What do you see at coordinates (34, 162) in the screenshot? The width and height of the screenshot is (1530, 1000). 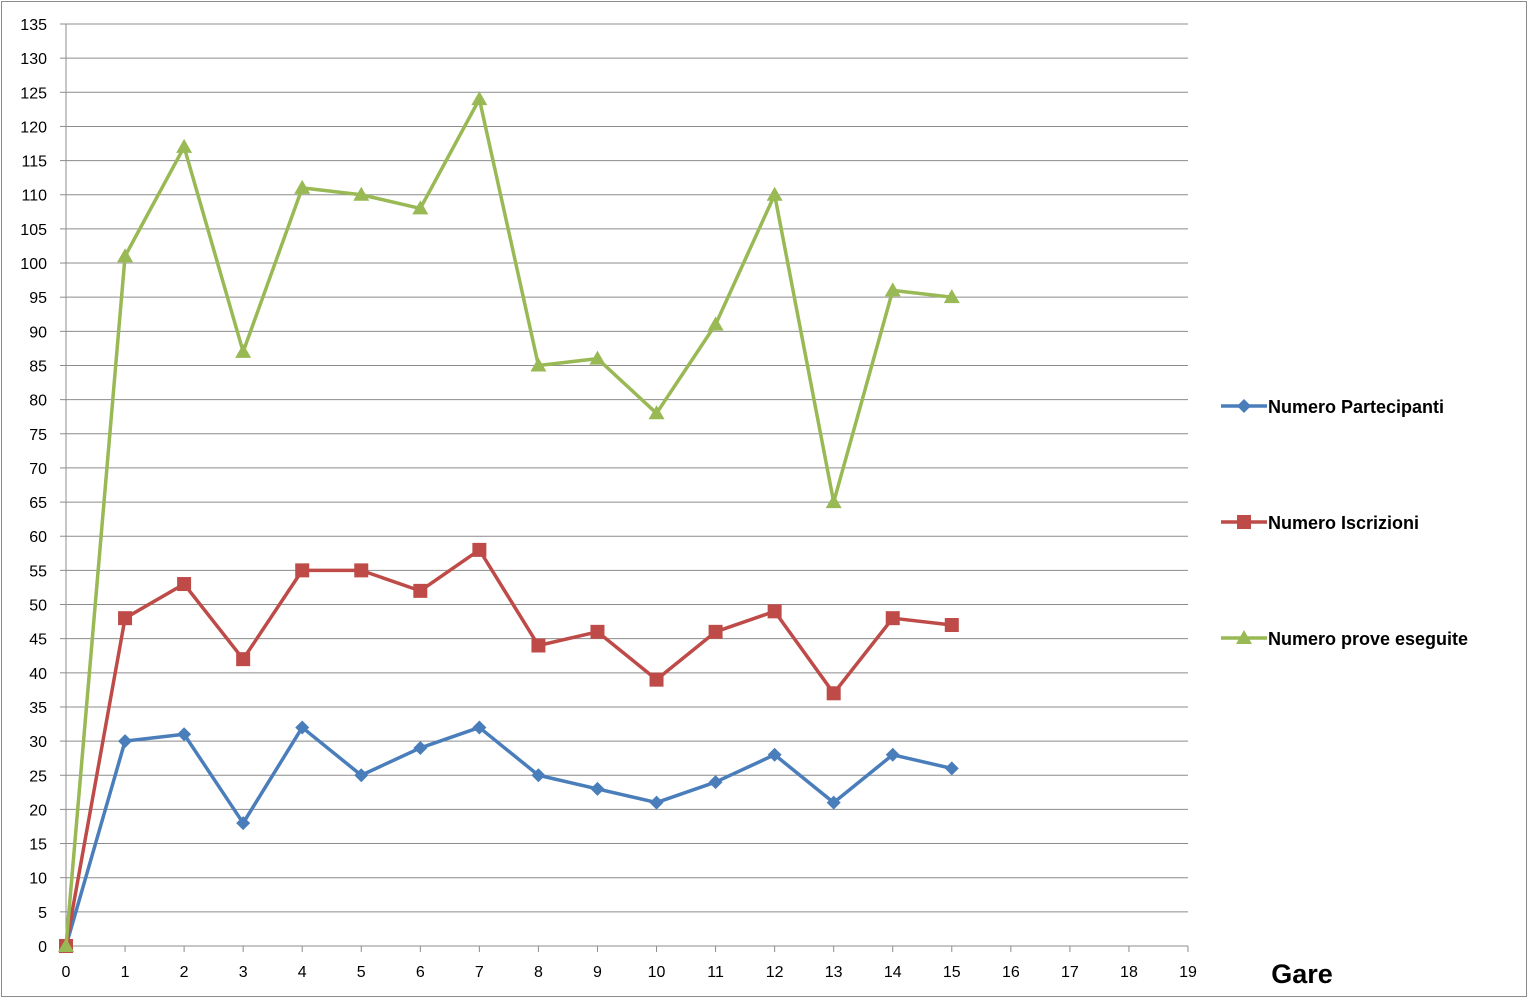 I see `y-tick-label-115: 115` at bounding box center [34, 162].